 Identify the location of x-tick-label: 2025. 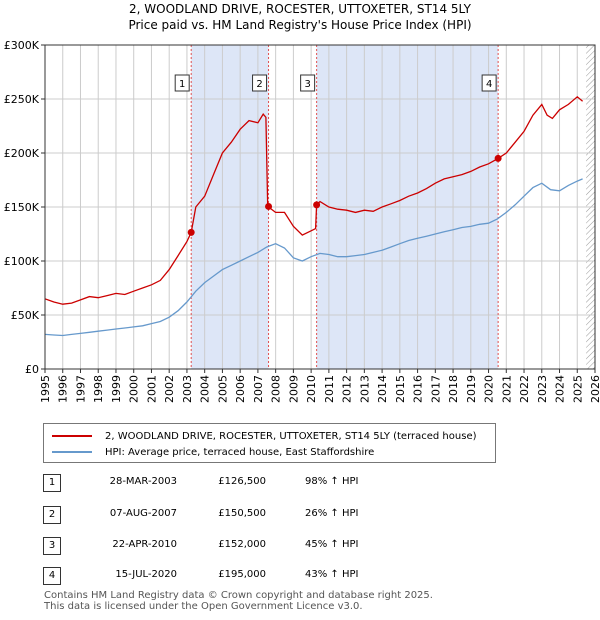
(577, 389).